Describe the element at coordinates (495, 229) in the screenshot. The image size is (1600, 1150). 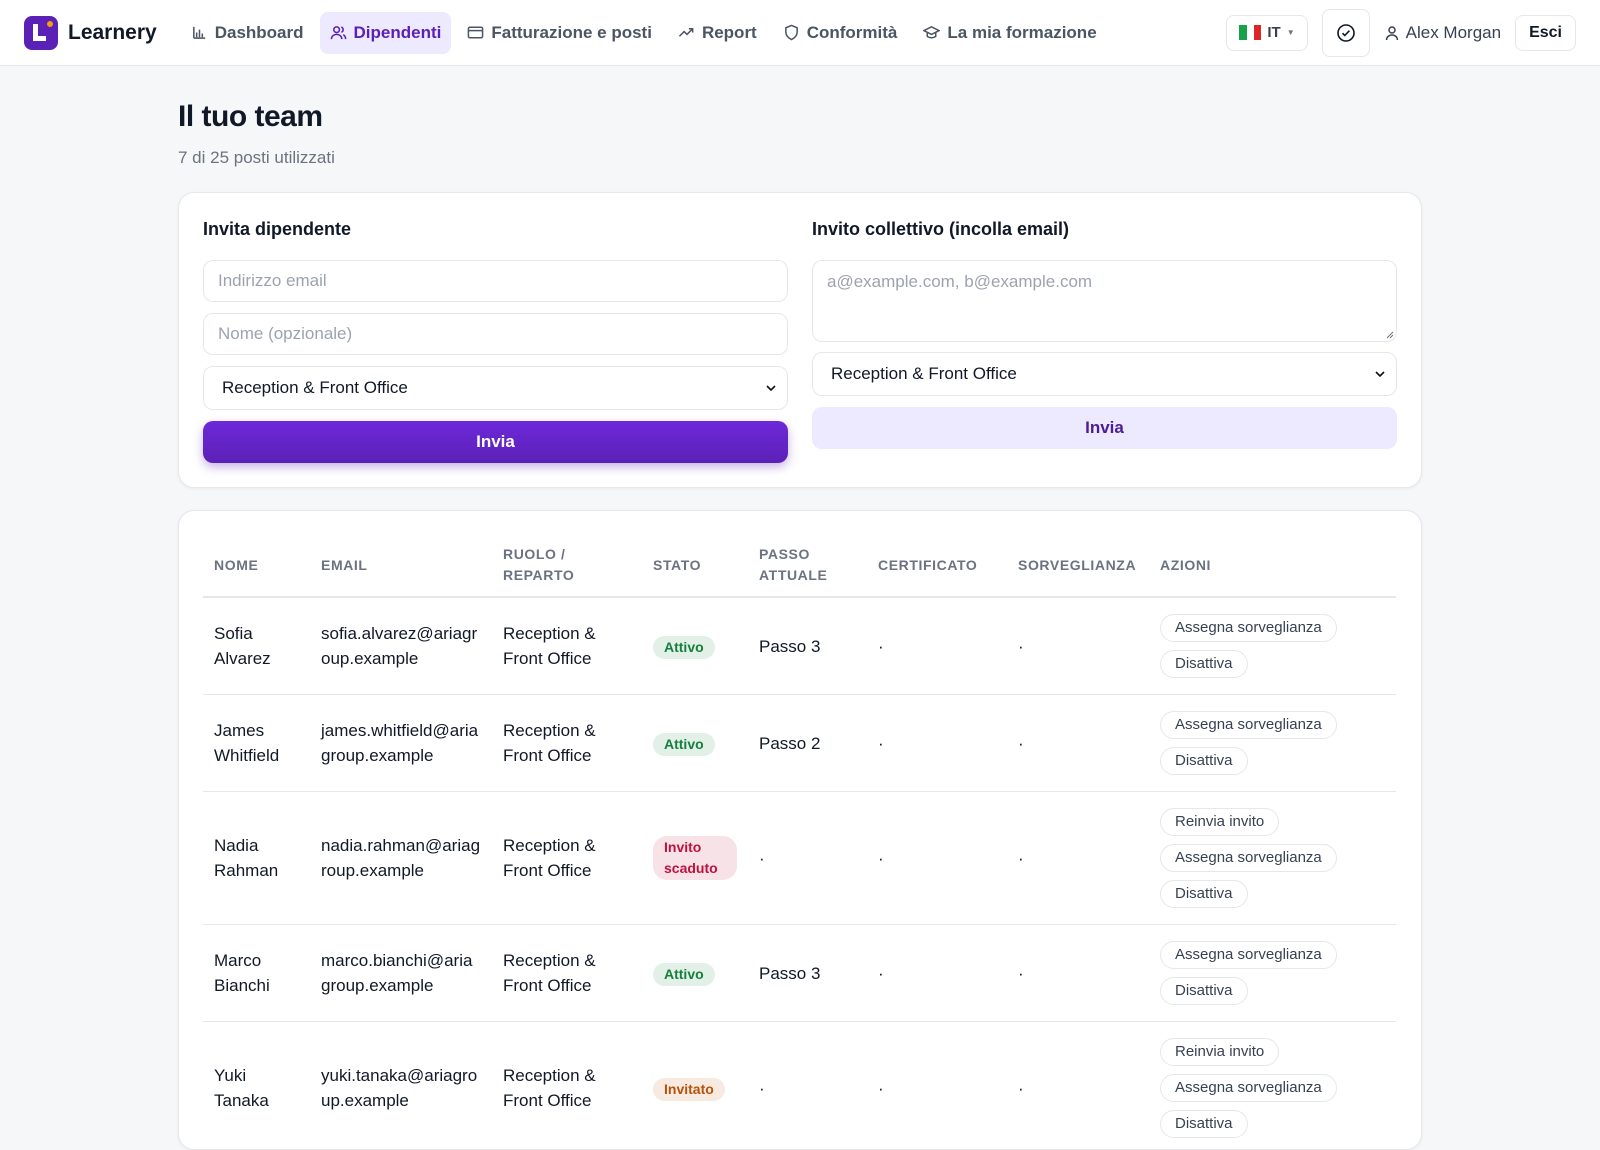
I see `section-title: Invita dipendente` at that location.